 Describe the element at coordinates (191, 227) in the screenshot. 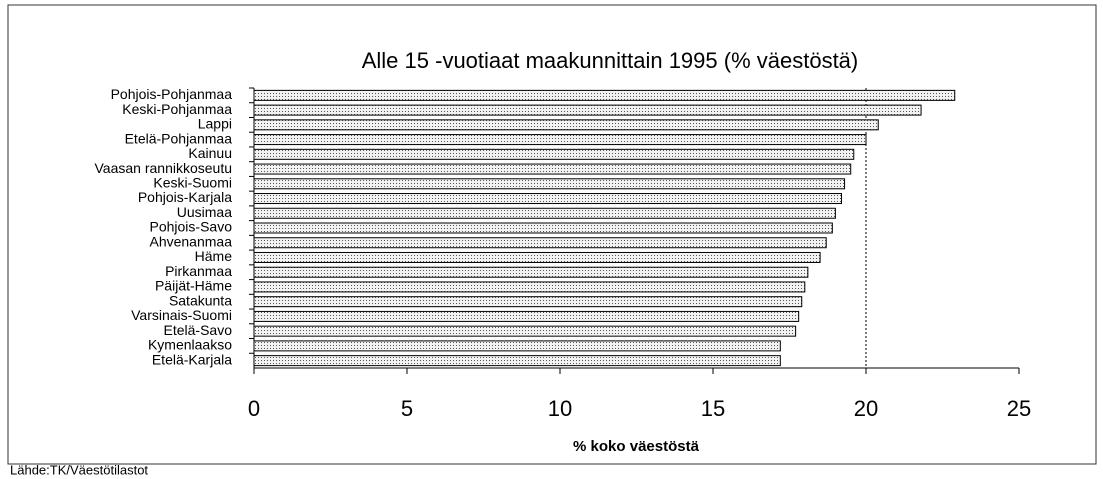

I see `y-tick-label: Pohjois-Savo` at that location.